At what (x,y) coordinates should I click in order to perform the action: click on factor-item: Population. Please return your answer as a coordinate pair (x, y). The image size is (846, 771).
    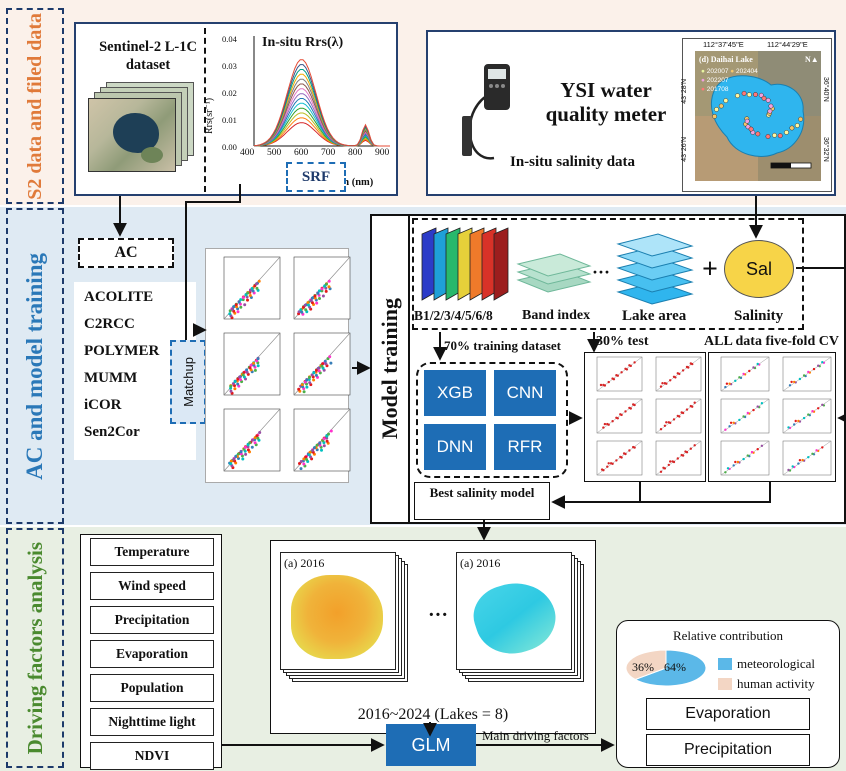
    Looking at the image, I should click on (152, 688).